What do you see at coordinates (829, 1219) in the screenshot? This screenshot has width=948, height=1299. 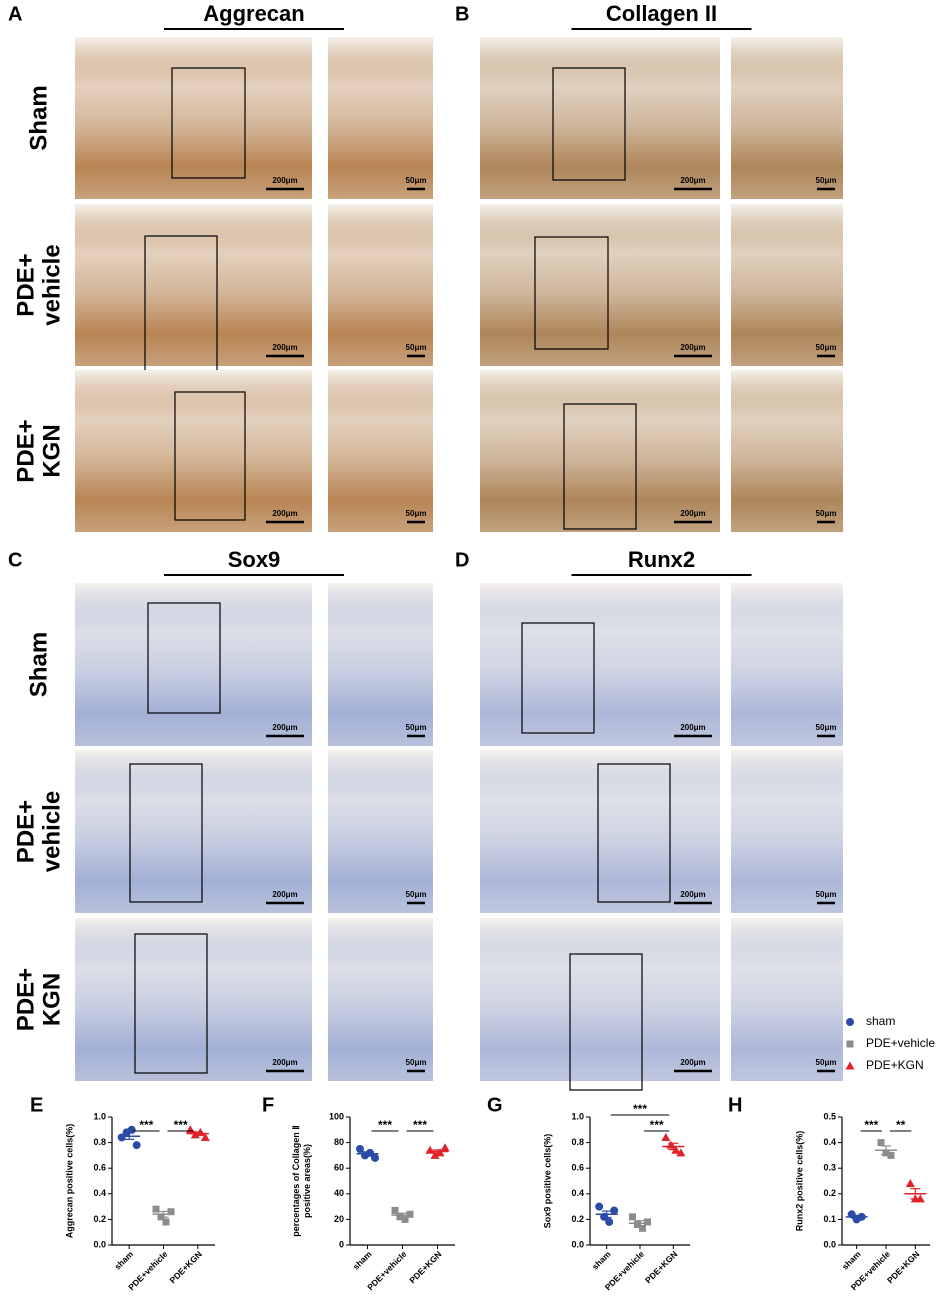 I see `y-tick-label: 0.1` at bounding box center [829, 1219].